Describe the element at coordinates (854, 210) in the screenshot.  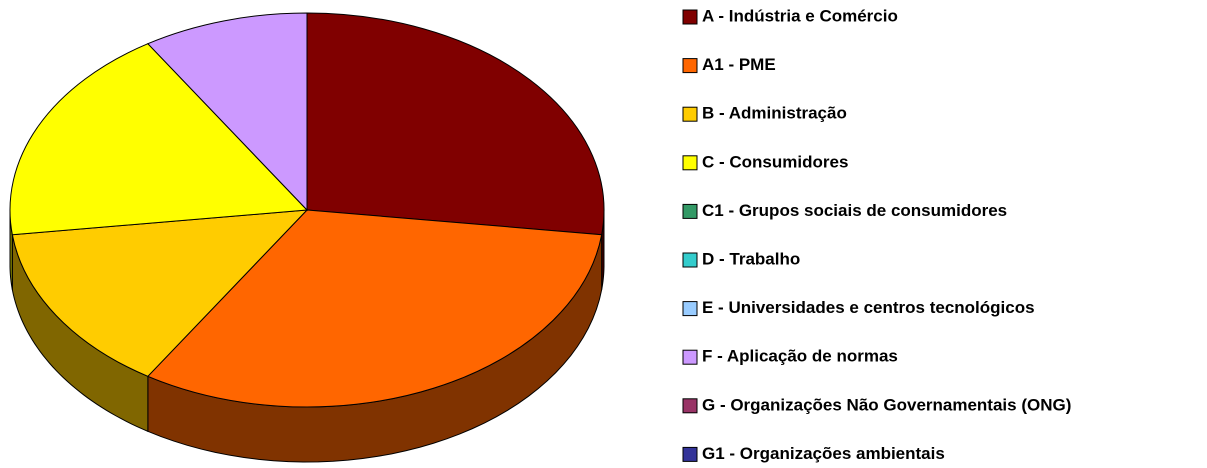
I see `legend-label: C1 - Grupos sociais de consumidores` at that location.